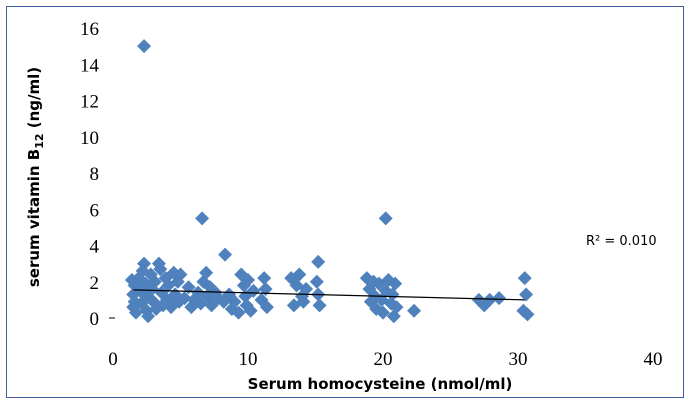  I want to click on y-tick-labels: 0 2 4 6 8 10 12 14 16, so click(90, 174).